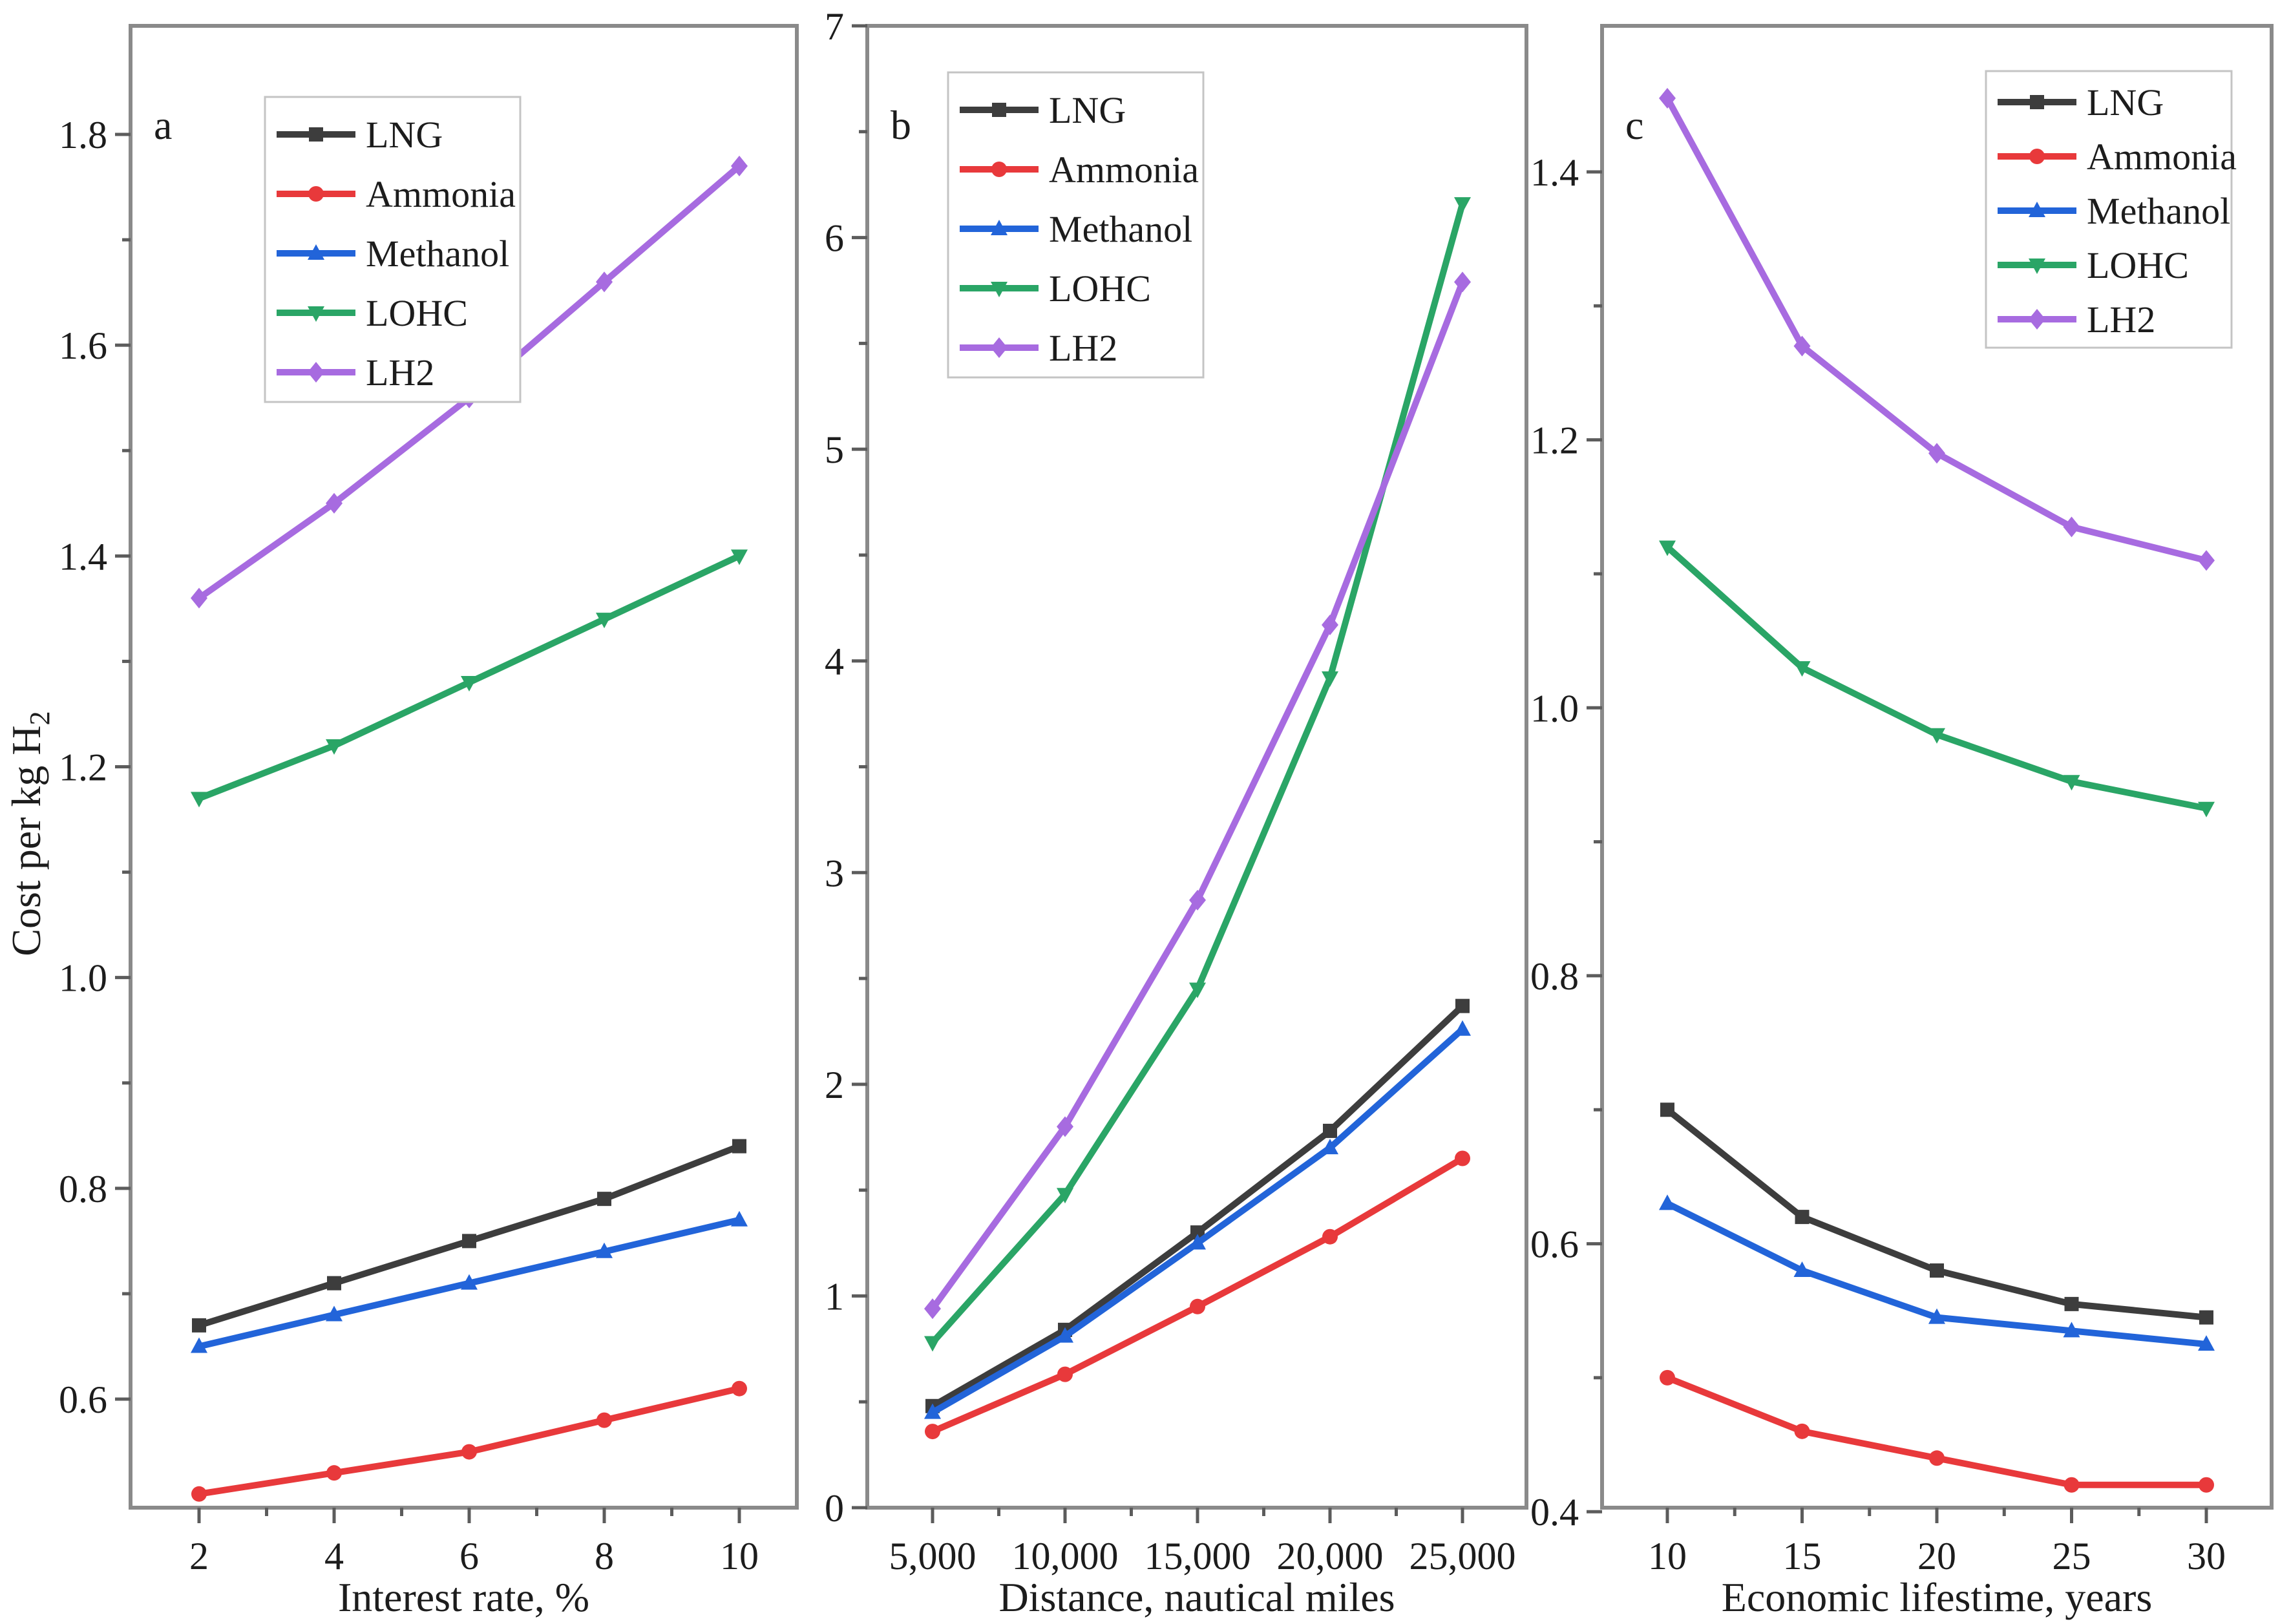 This screenshot has height=1624, width=2280. I want to click on panel-c-series-methanol, so click(1937, 1272).